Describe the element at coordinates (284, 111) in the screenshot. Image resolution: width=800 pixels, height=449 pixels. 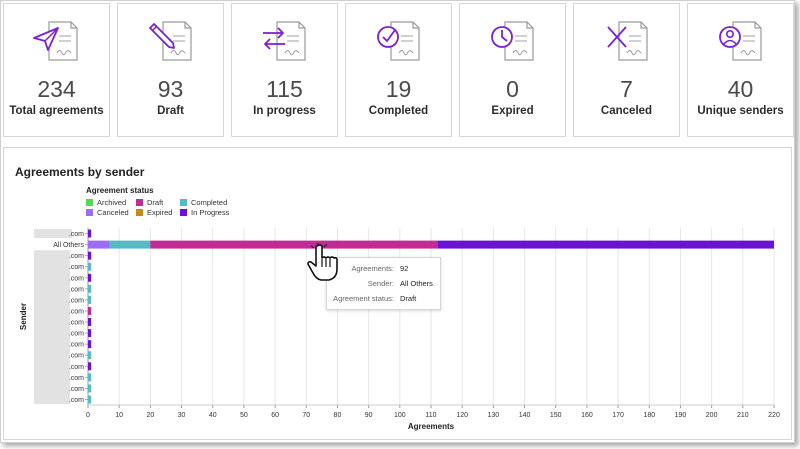
I see `card-label: In progress` at that location.